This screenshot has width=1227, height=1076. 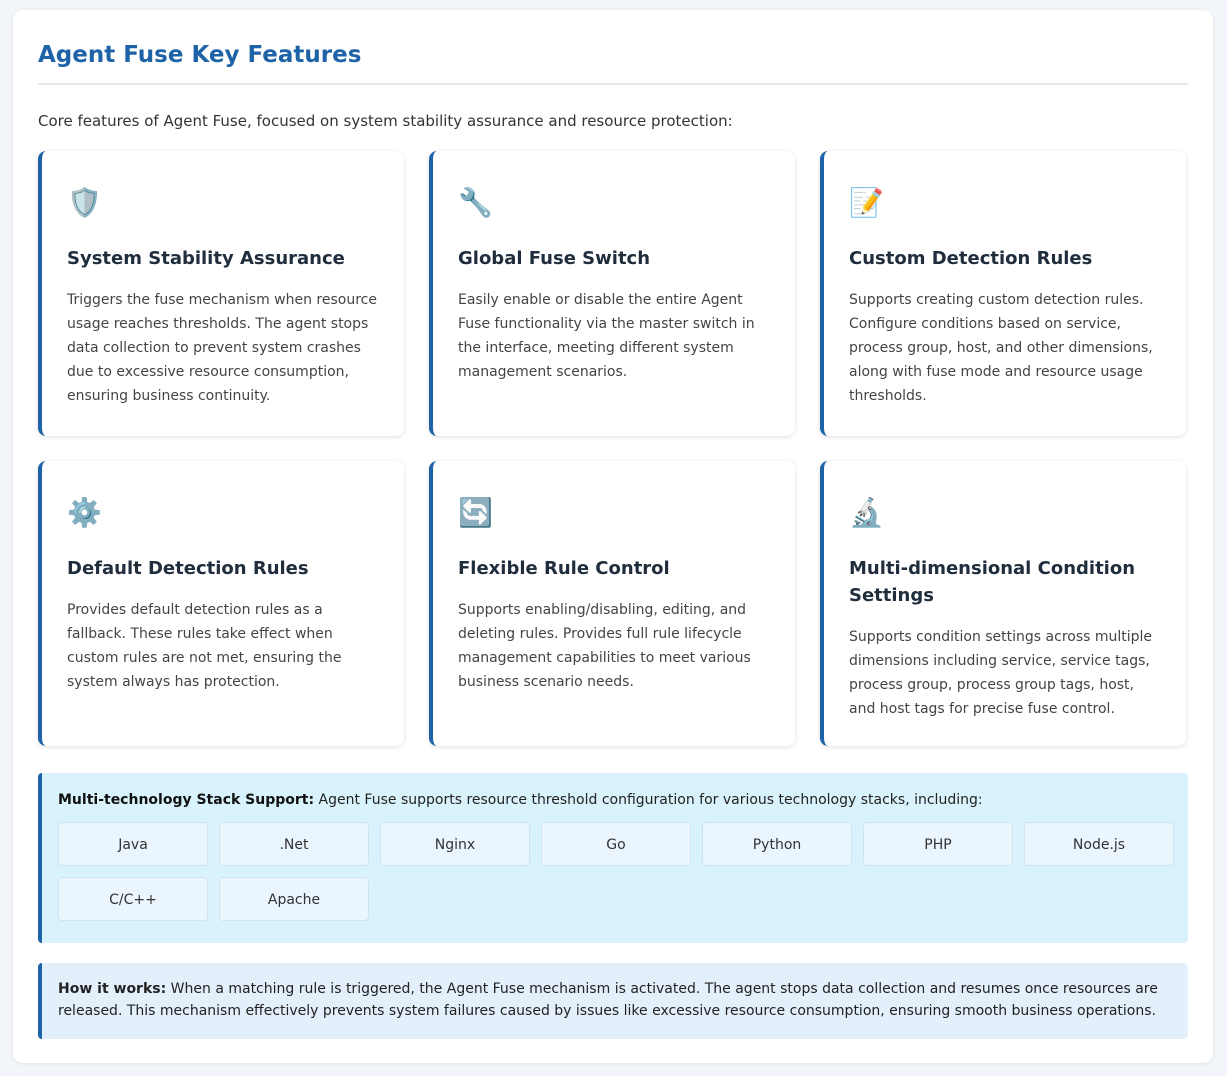 I want to click on feature-title: Flexible Rule Control, so click(x=564, y=568).